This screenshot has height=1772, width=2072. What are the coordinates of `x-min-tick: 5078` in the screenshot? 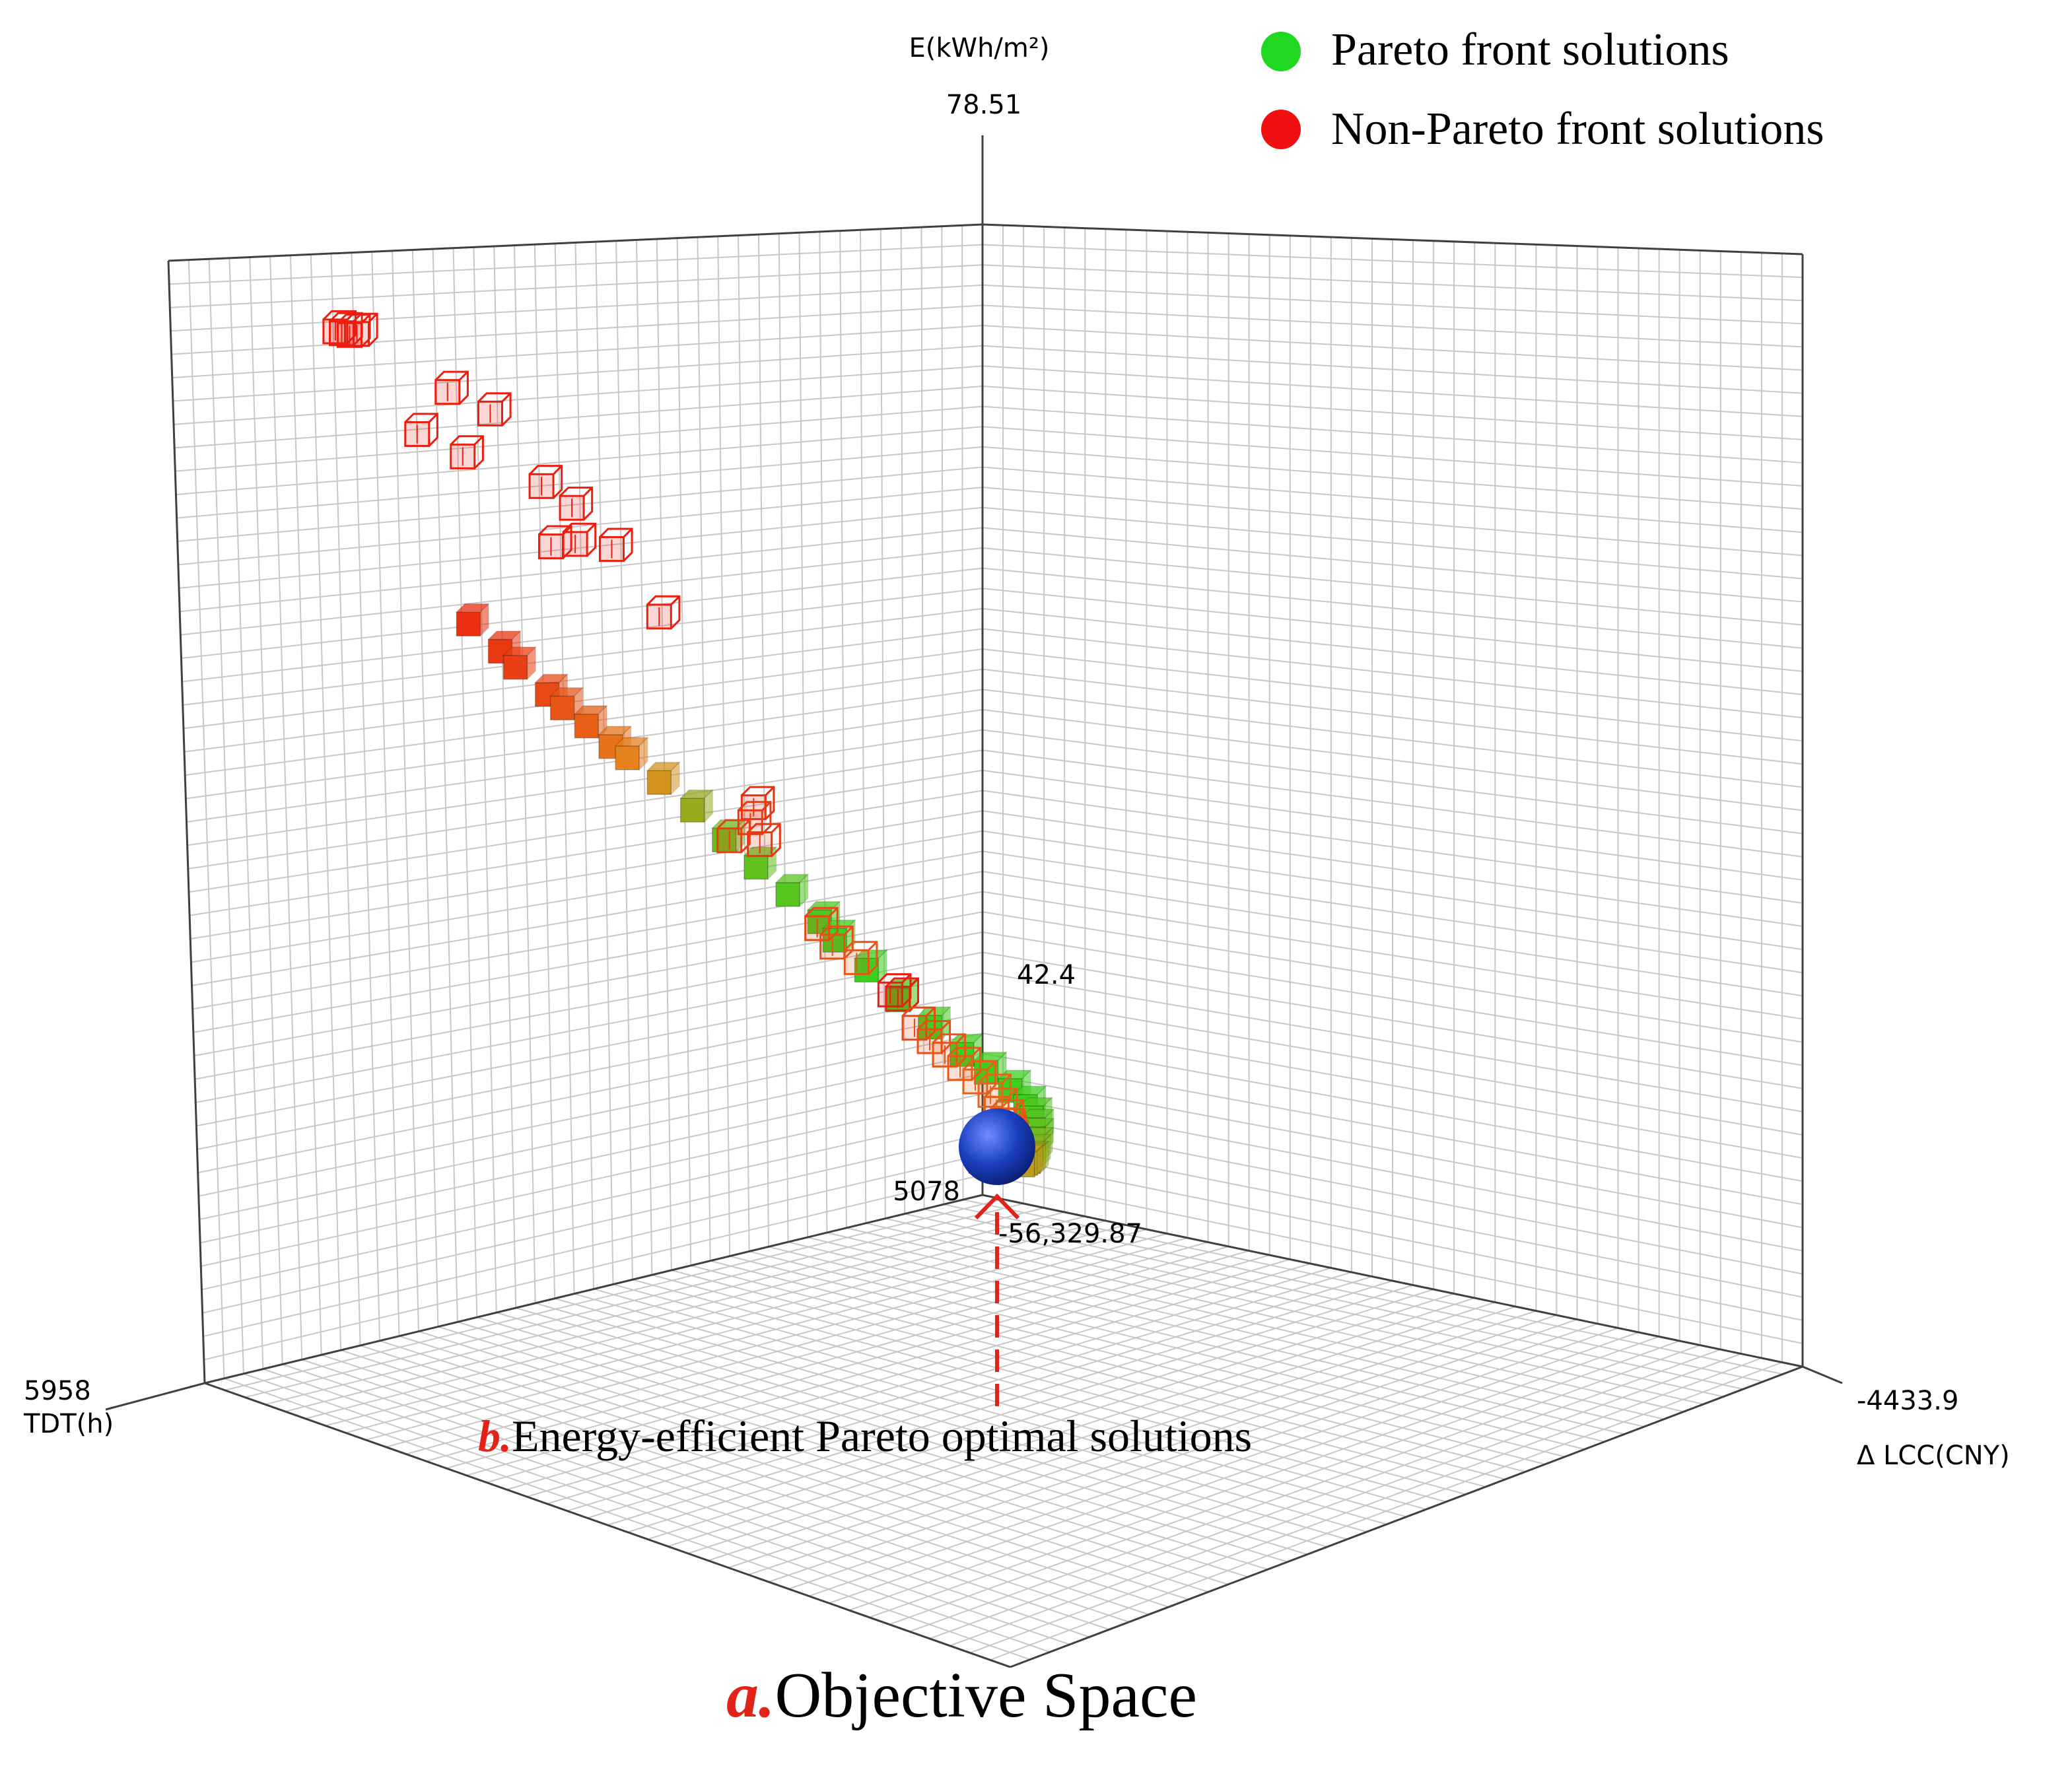 It's located at (927, 1191).